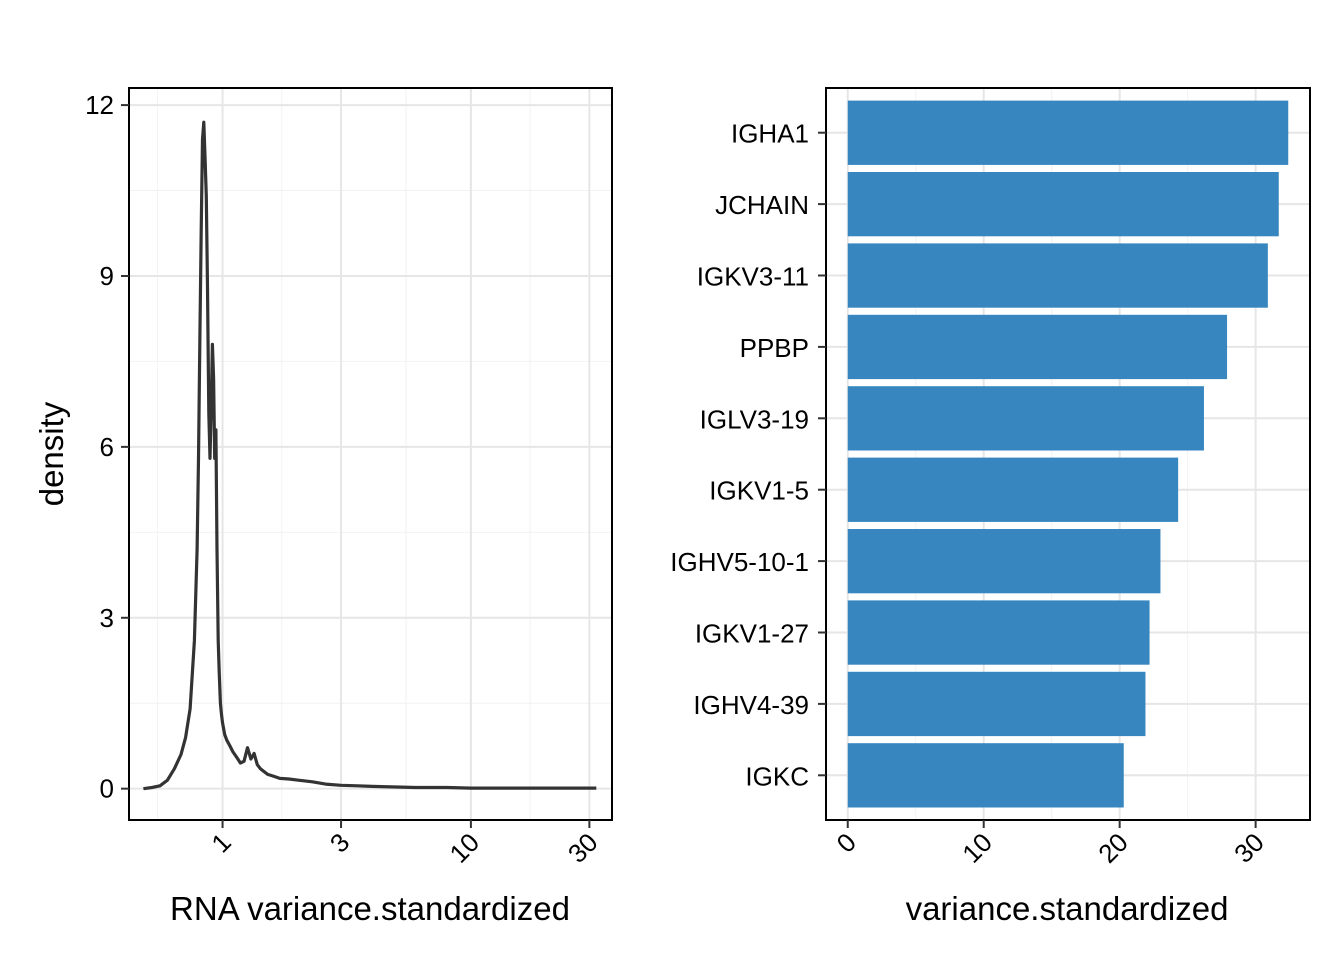 Image resolution: width=1344 pixels, height=960 pixels. I want to click on bar-category-label: IGKV1-27, so click(752, 634).